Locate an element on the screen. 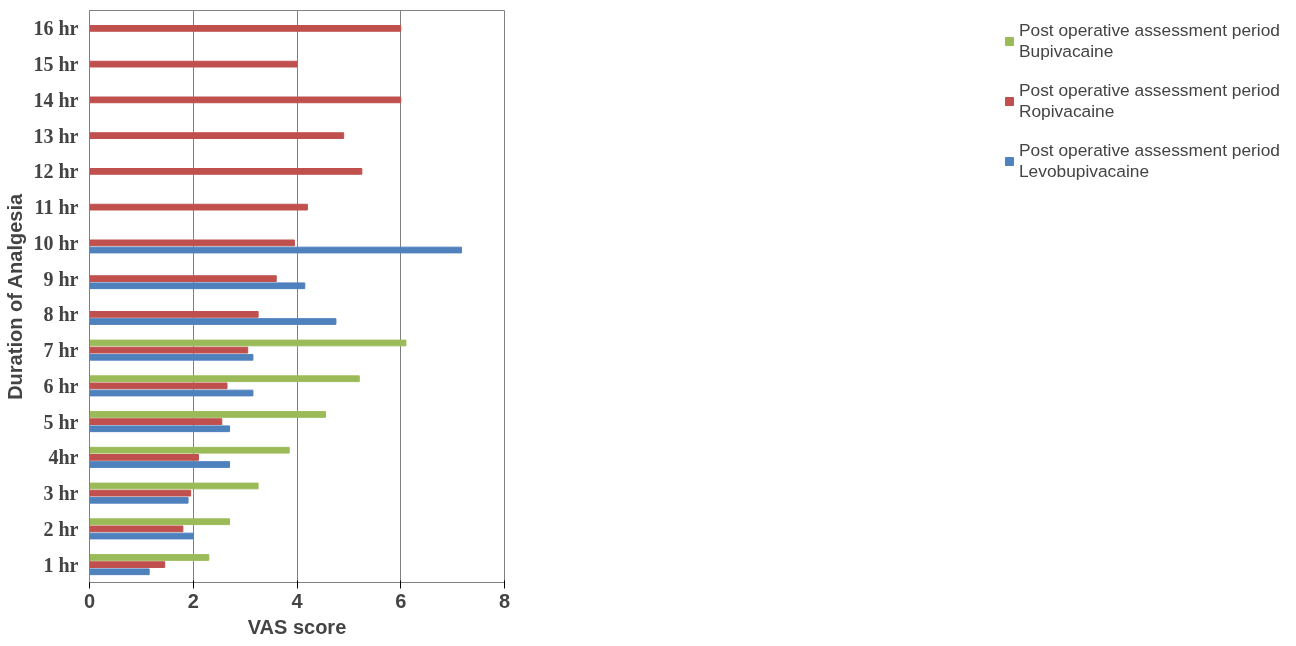 The height and width of the screenshot is (646, 1296). y-tick-label: 11 hr is located at coordinates (56, 207).